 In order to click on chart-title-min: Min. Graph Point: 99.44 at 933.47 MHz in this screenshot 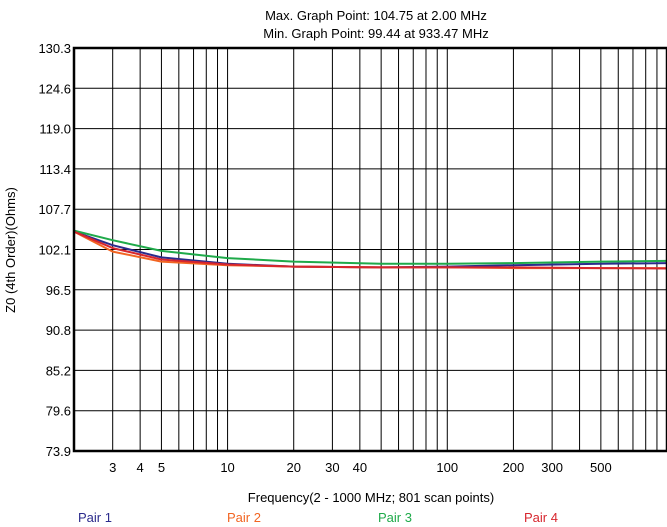, I will do `click(375, 33)`.